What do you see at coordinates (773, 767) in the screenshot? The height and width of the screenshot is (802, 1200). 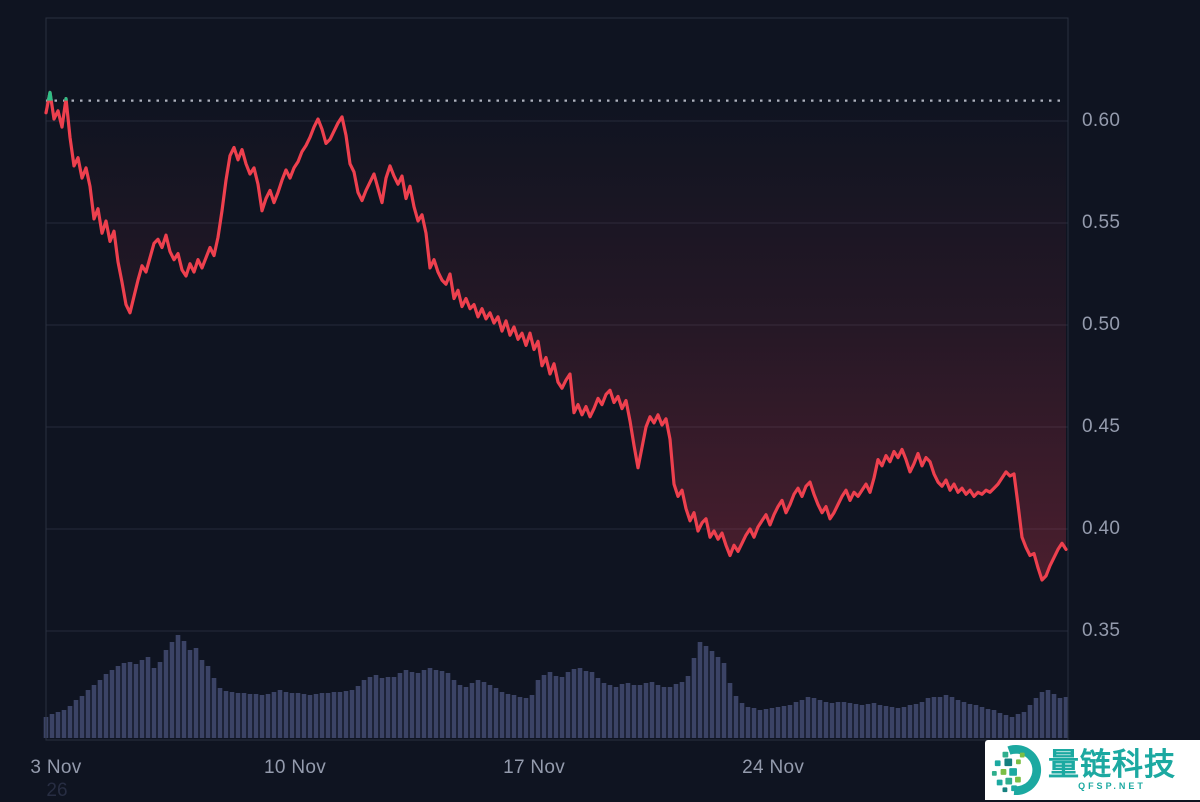 I see `x-axis-label: 24 Nov` at bounding box center [773, 767].